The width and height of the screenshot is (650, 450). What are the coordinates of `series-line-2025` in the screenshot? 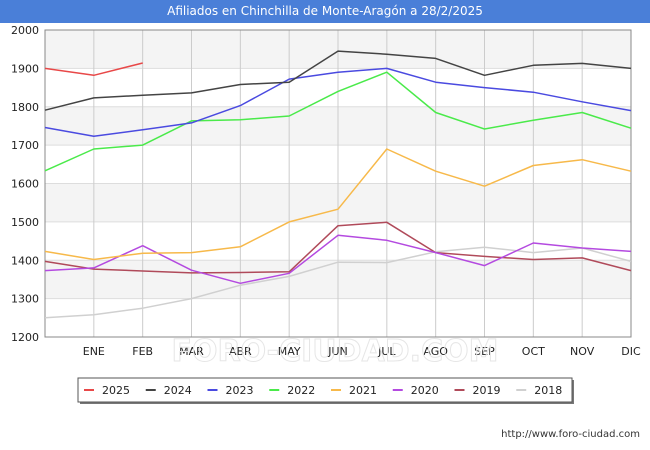 It's located at (93, 69).